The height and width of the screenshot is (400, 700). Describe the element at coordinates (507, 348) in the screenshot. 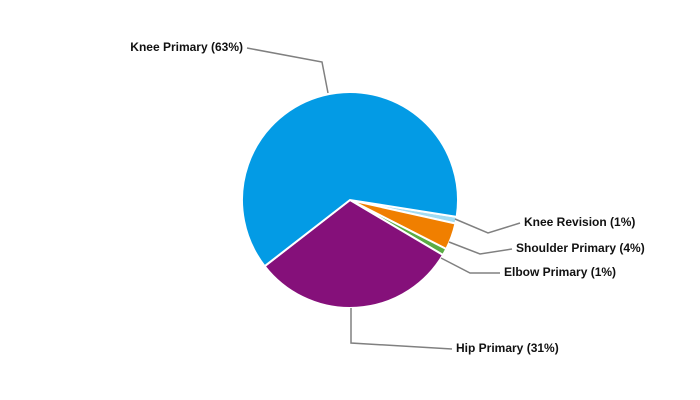

I see `slice-label: Hip Primary (31%)` at that location.